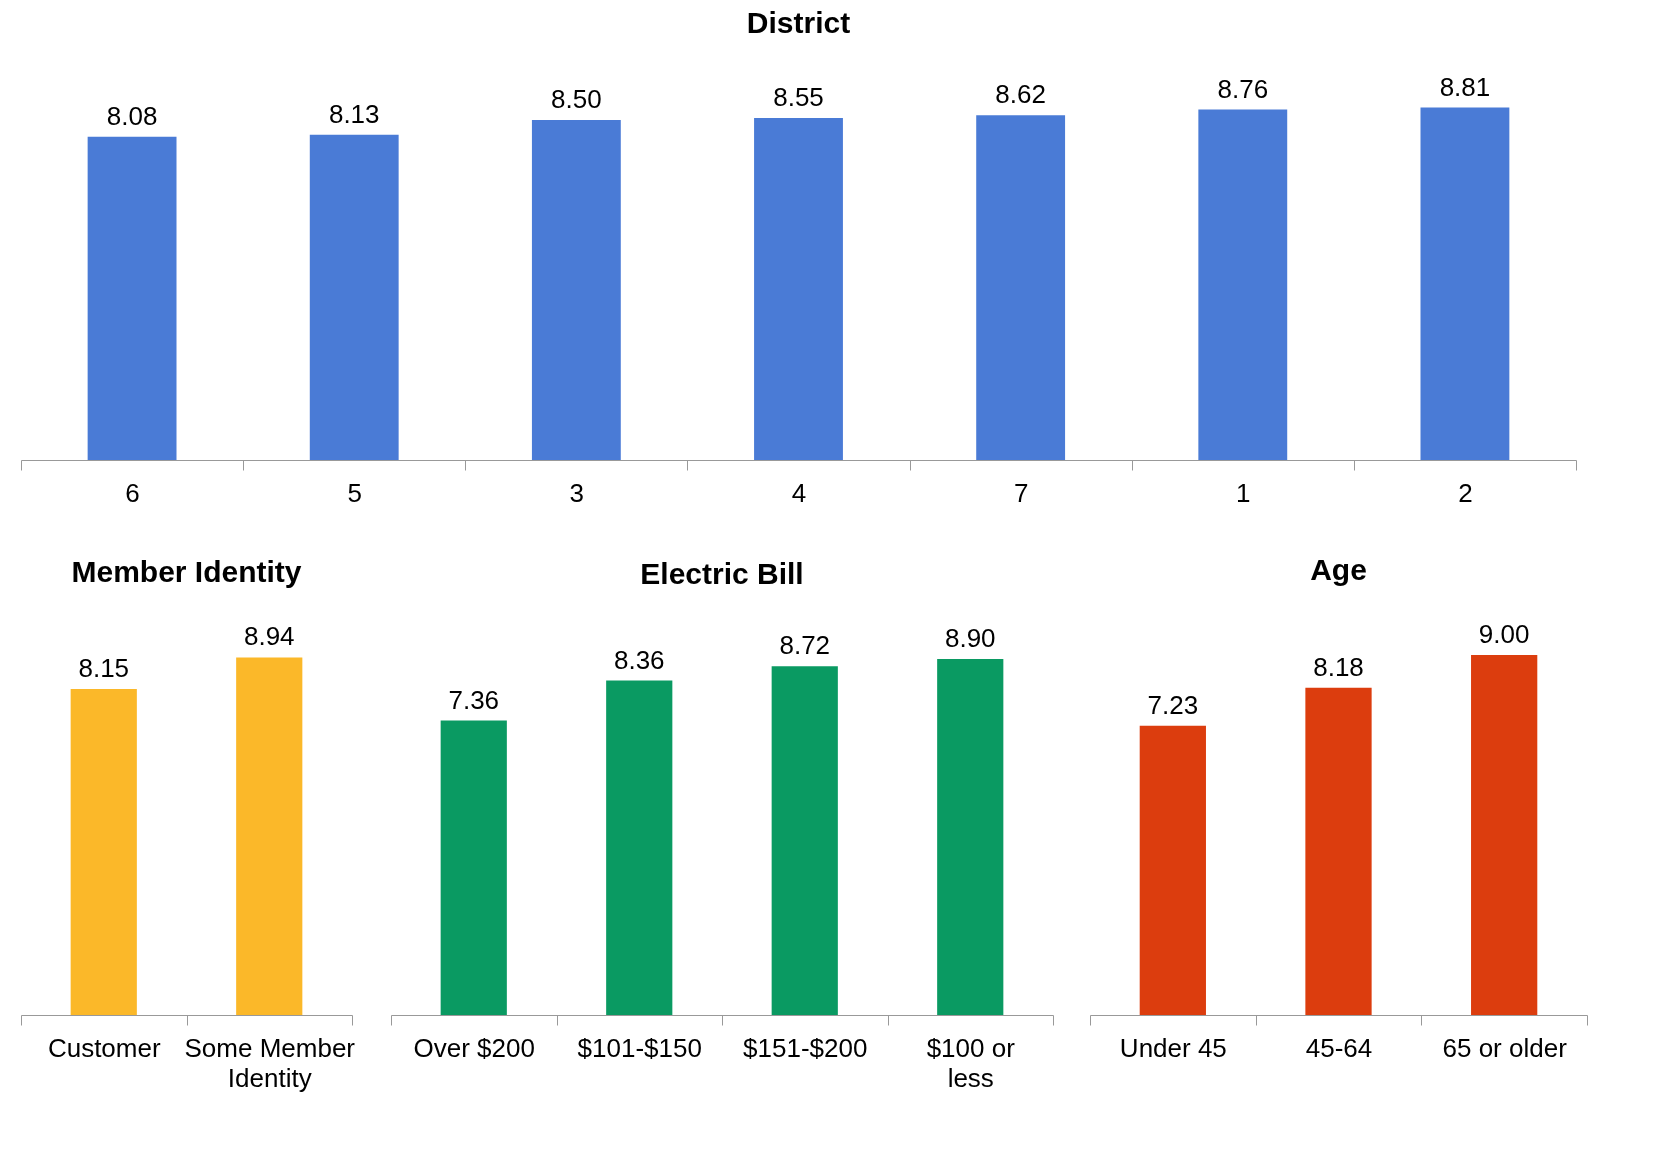  What do you see at coordinates (1339, 1047) in the screenshot?
I see `x-tick-label: 45-64` at bounding box center [1339, 1047].